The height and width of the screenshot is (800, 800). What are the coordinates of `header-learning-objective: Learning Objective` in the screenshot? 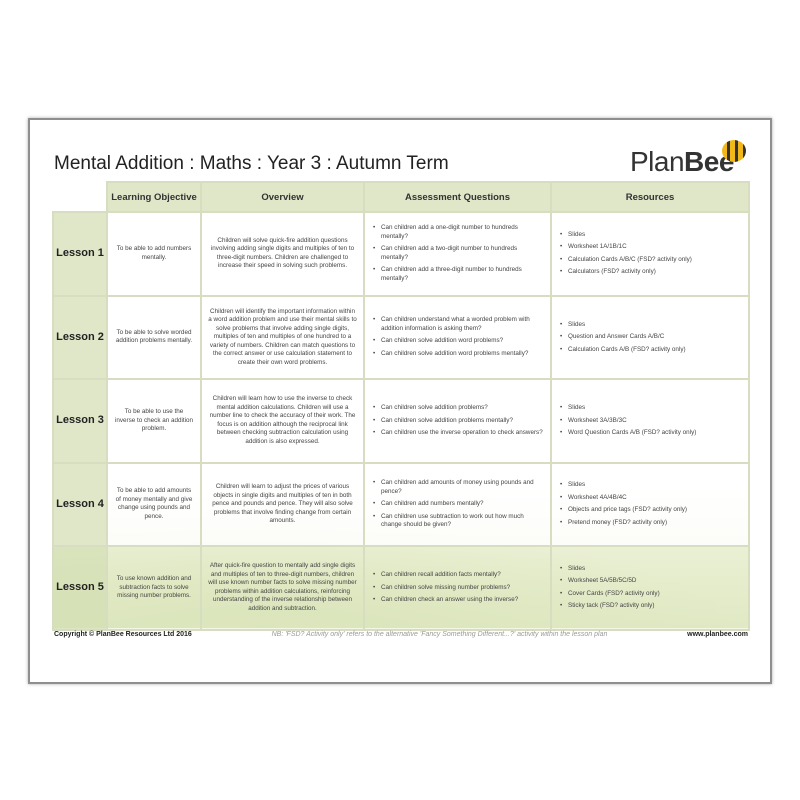 It's located at (154, 197).